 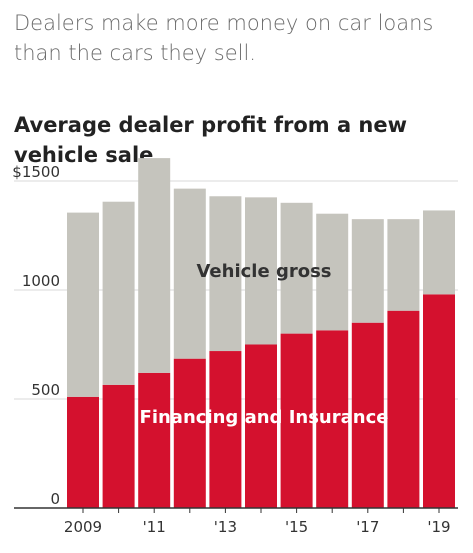 I want to click on x-tick-label: '13, so click(x=225, y=527).